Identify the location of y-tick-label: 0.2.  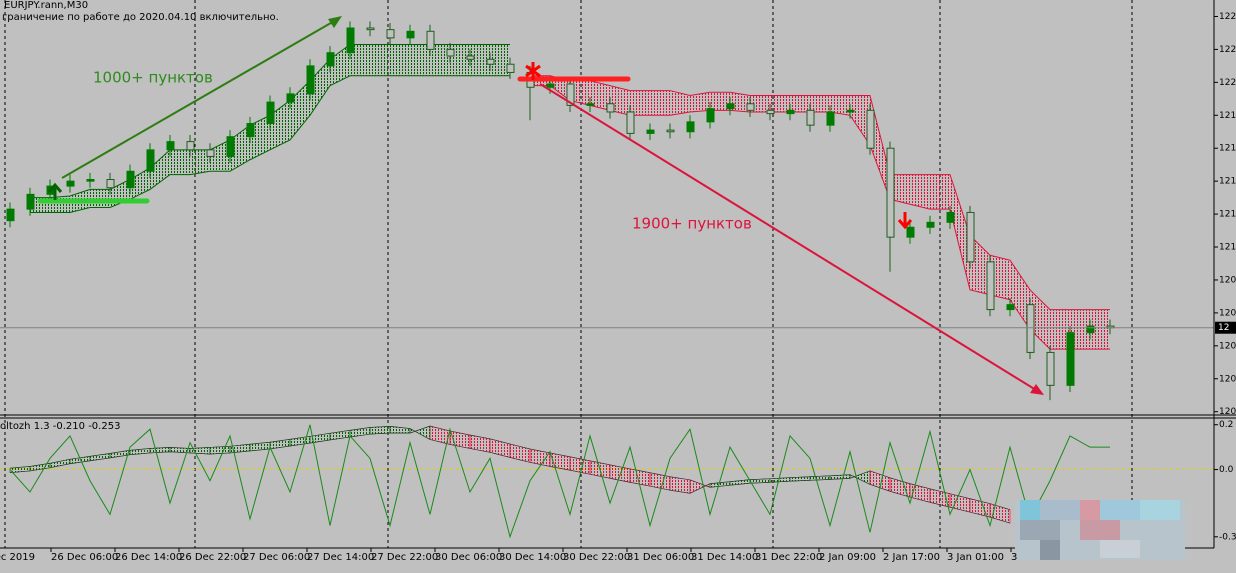
(1226, 425).